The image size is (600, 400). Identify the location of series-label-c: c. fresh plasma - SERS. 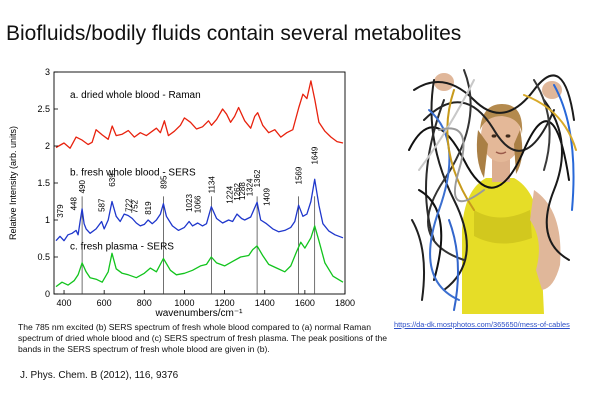
(122, 247).